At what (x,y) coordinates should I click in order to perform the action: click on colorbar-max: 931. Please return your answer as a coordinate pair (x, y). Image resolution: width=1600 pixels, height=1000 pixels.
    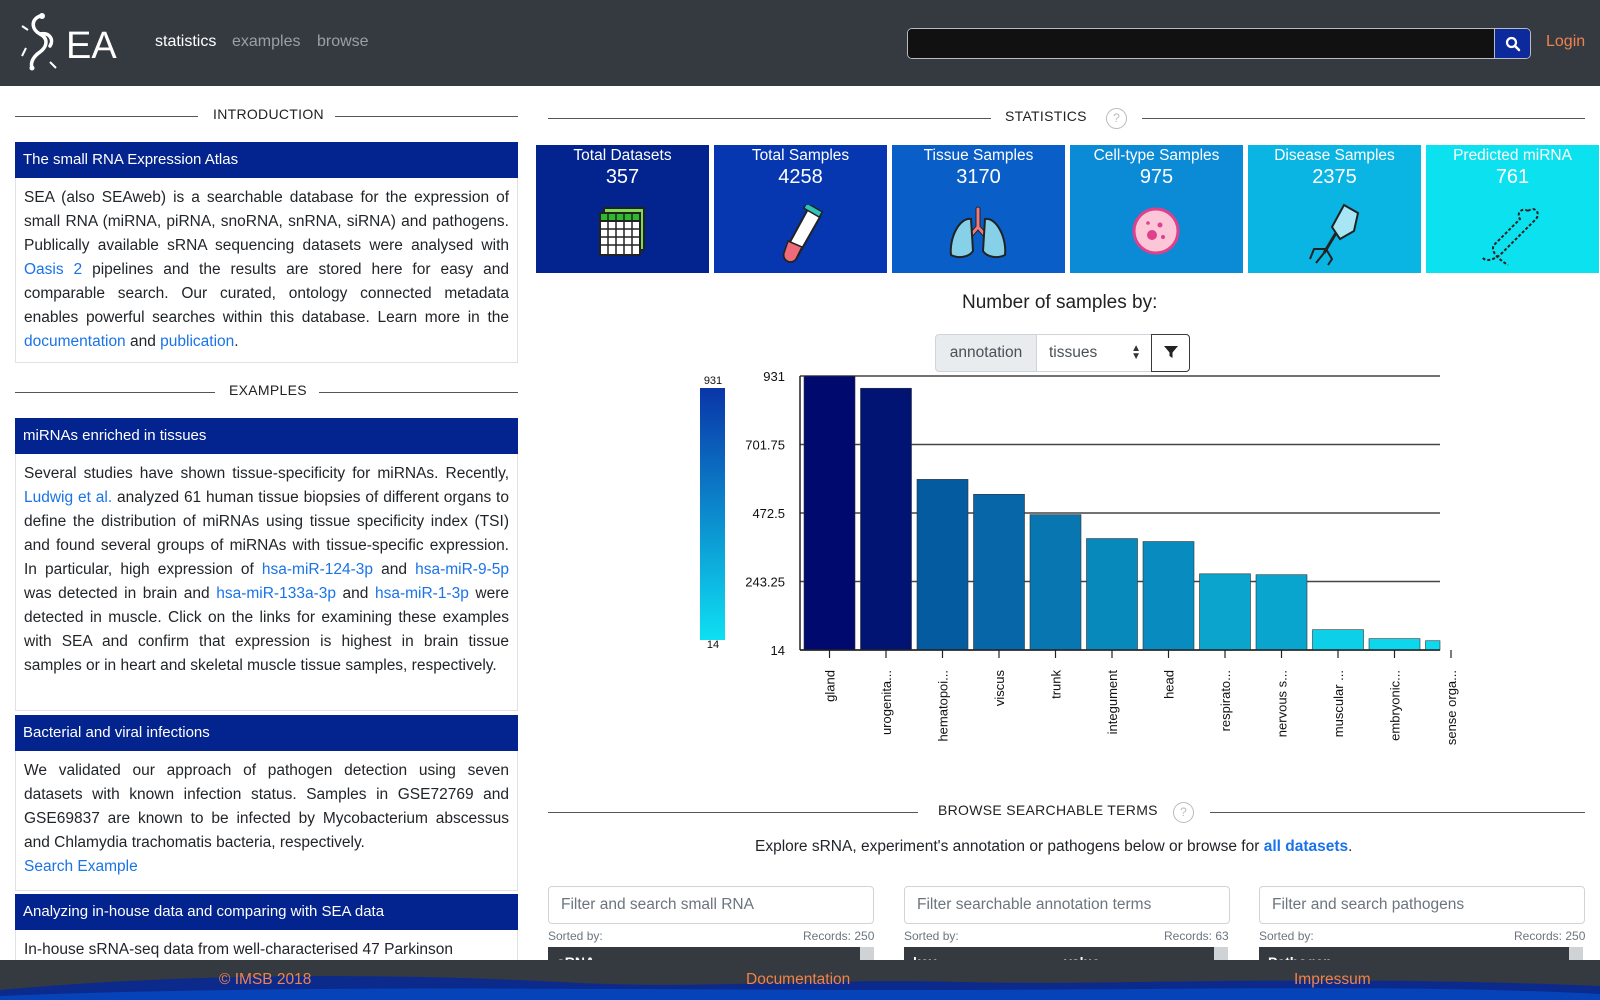
    Looking at the image, I should click on (713, 381).